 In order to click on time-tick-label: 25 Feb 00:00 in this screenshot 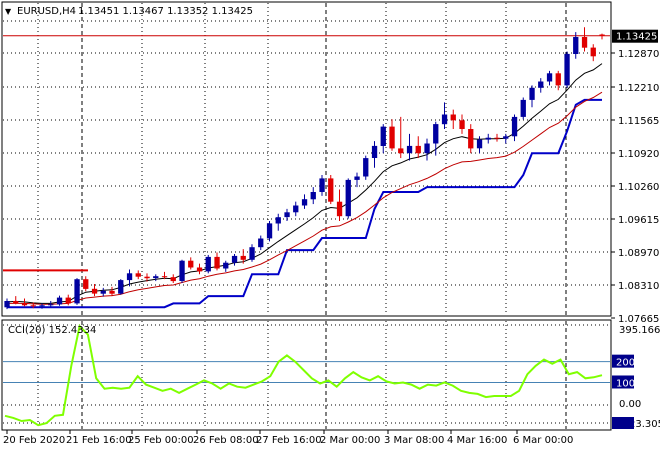, I will do `click(161, 440)`.